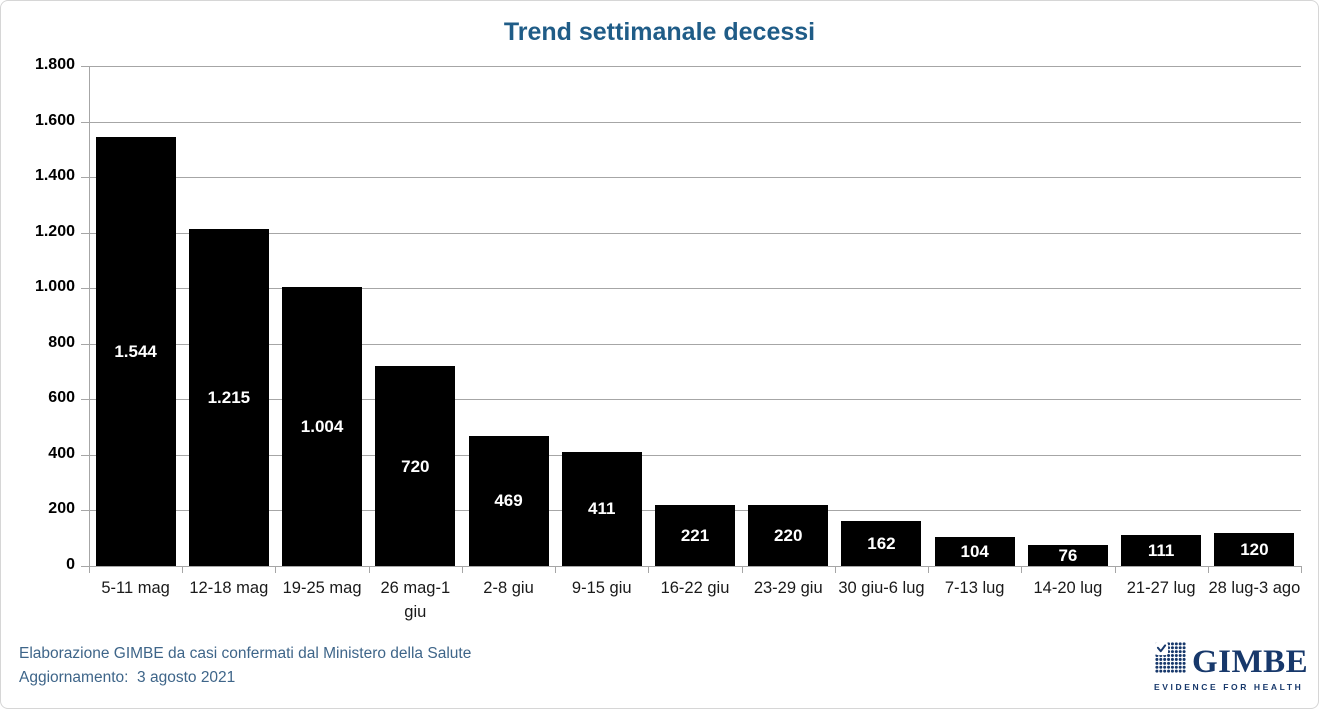 The image size is (1319, 709). Describe the element at coordinates (1068, 588) in the screenshot. I see `x-axis-label: 14-20 lug` at that location.